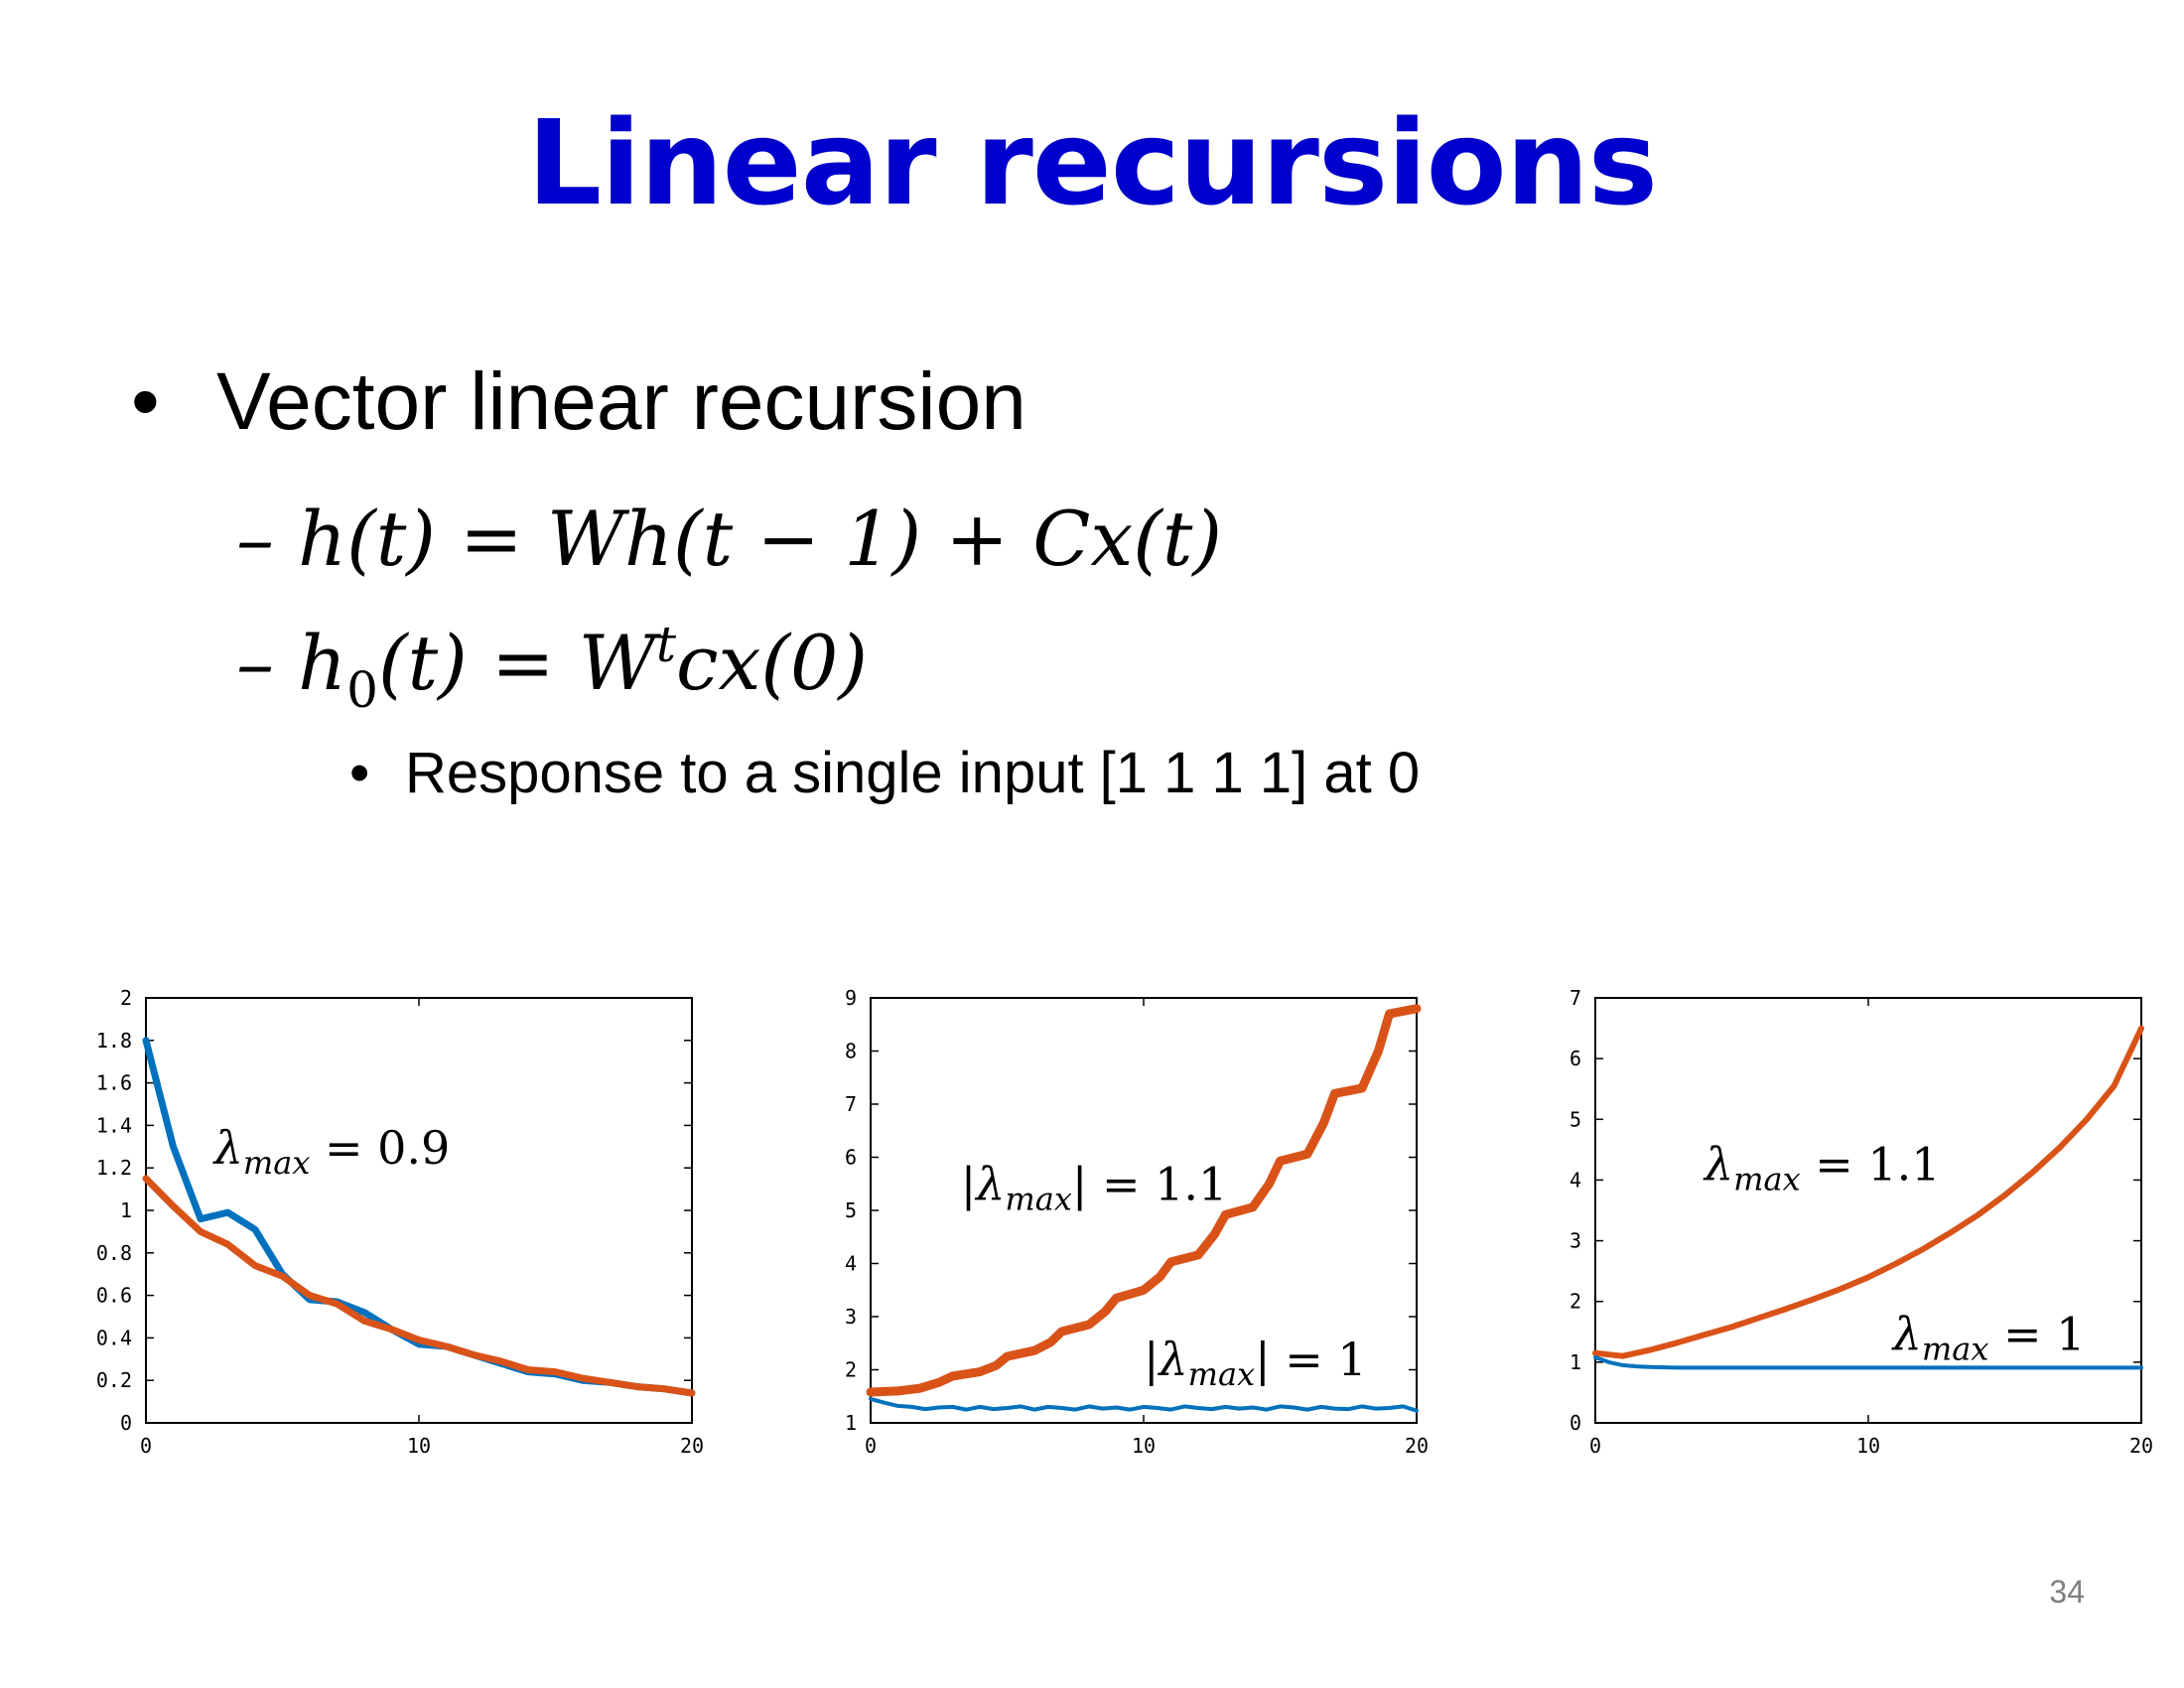  I want to click on y-tick-label: 0.8, so click(114, 1253).